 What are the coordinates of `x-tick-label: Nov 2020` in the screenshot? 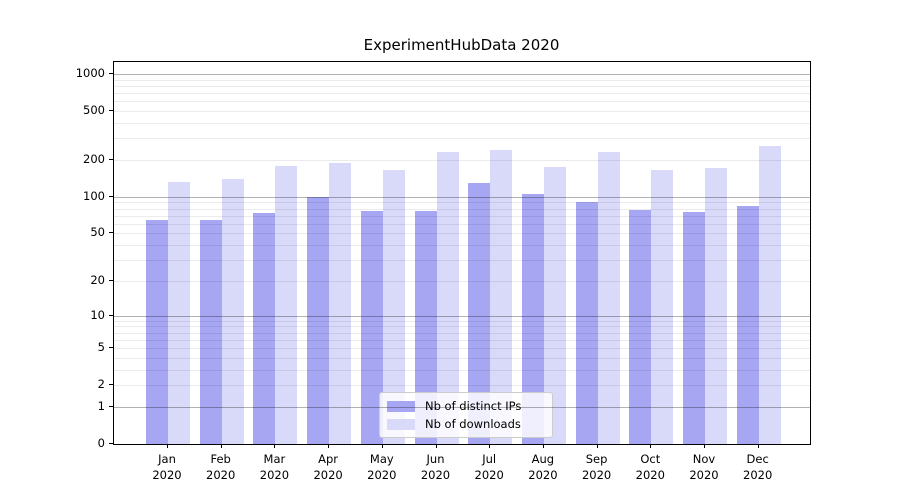 It's located at (704, 467).